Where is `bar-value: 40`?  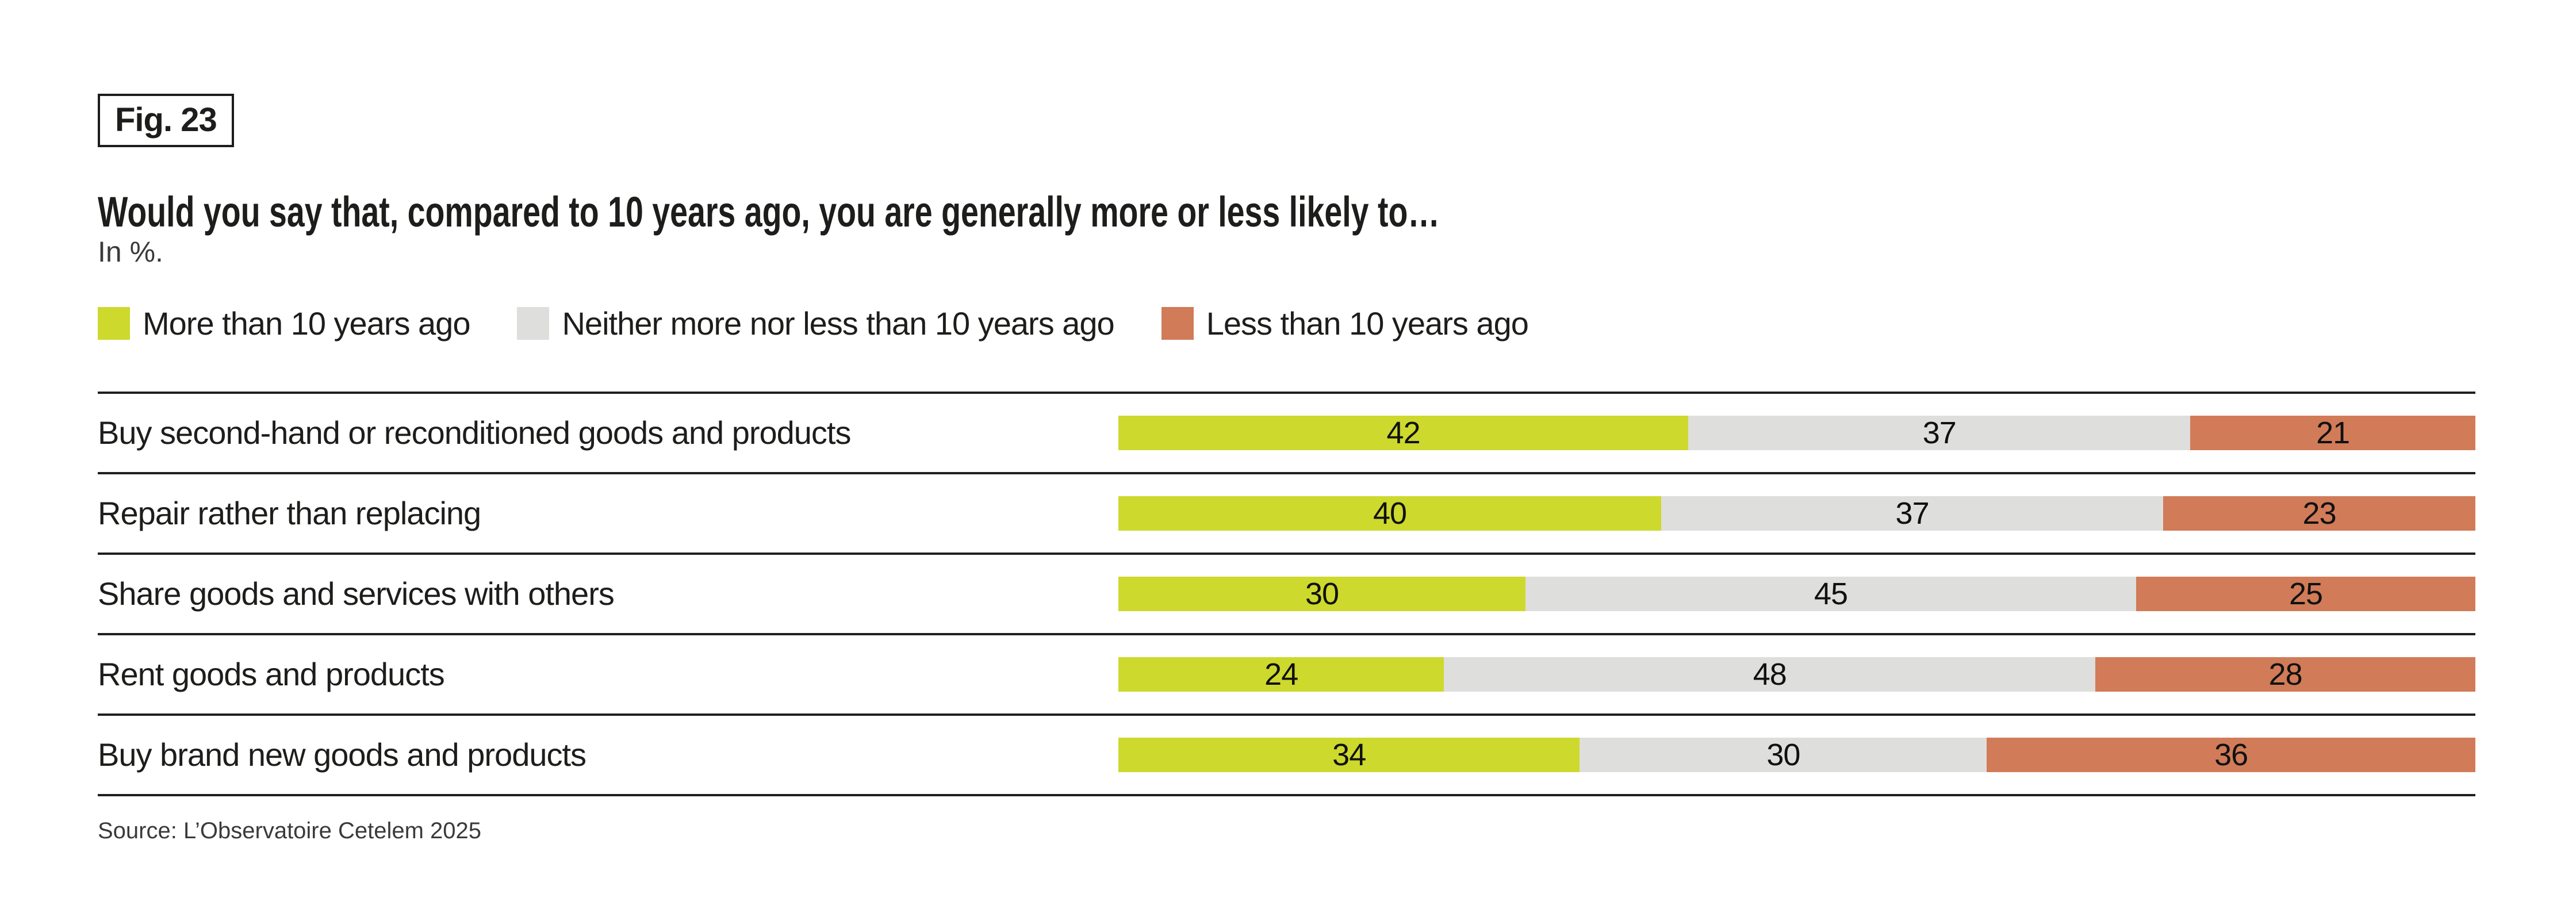
bar-value: 40 is located at coordinates (1390, 513).